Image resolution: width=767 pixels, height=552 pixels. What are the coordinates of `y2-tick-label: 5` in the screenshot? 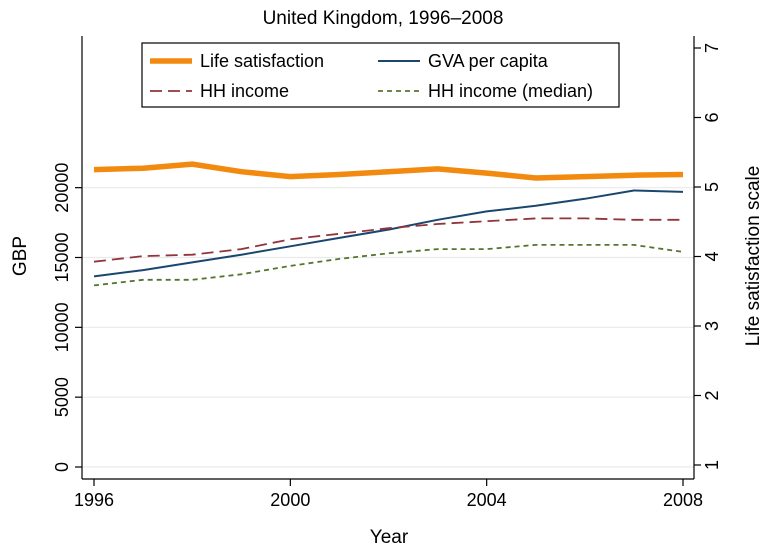 It's located at (712, 187).